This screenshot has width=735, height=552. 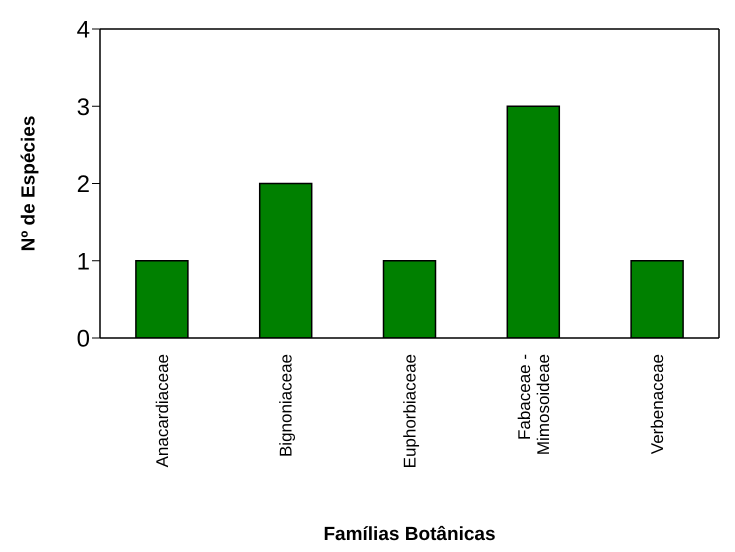 What do you see at coordinates (83, 107) in the screenshot?
I see `y-tick-label: 3` at bounding box center [83, 107].